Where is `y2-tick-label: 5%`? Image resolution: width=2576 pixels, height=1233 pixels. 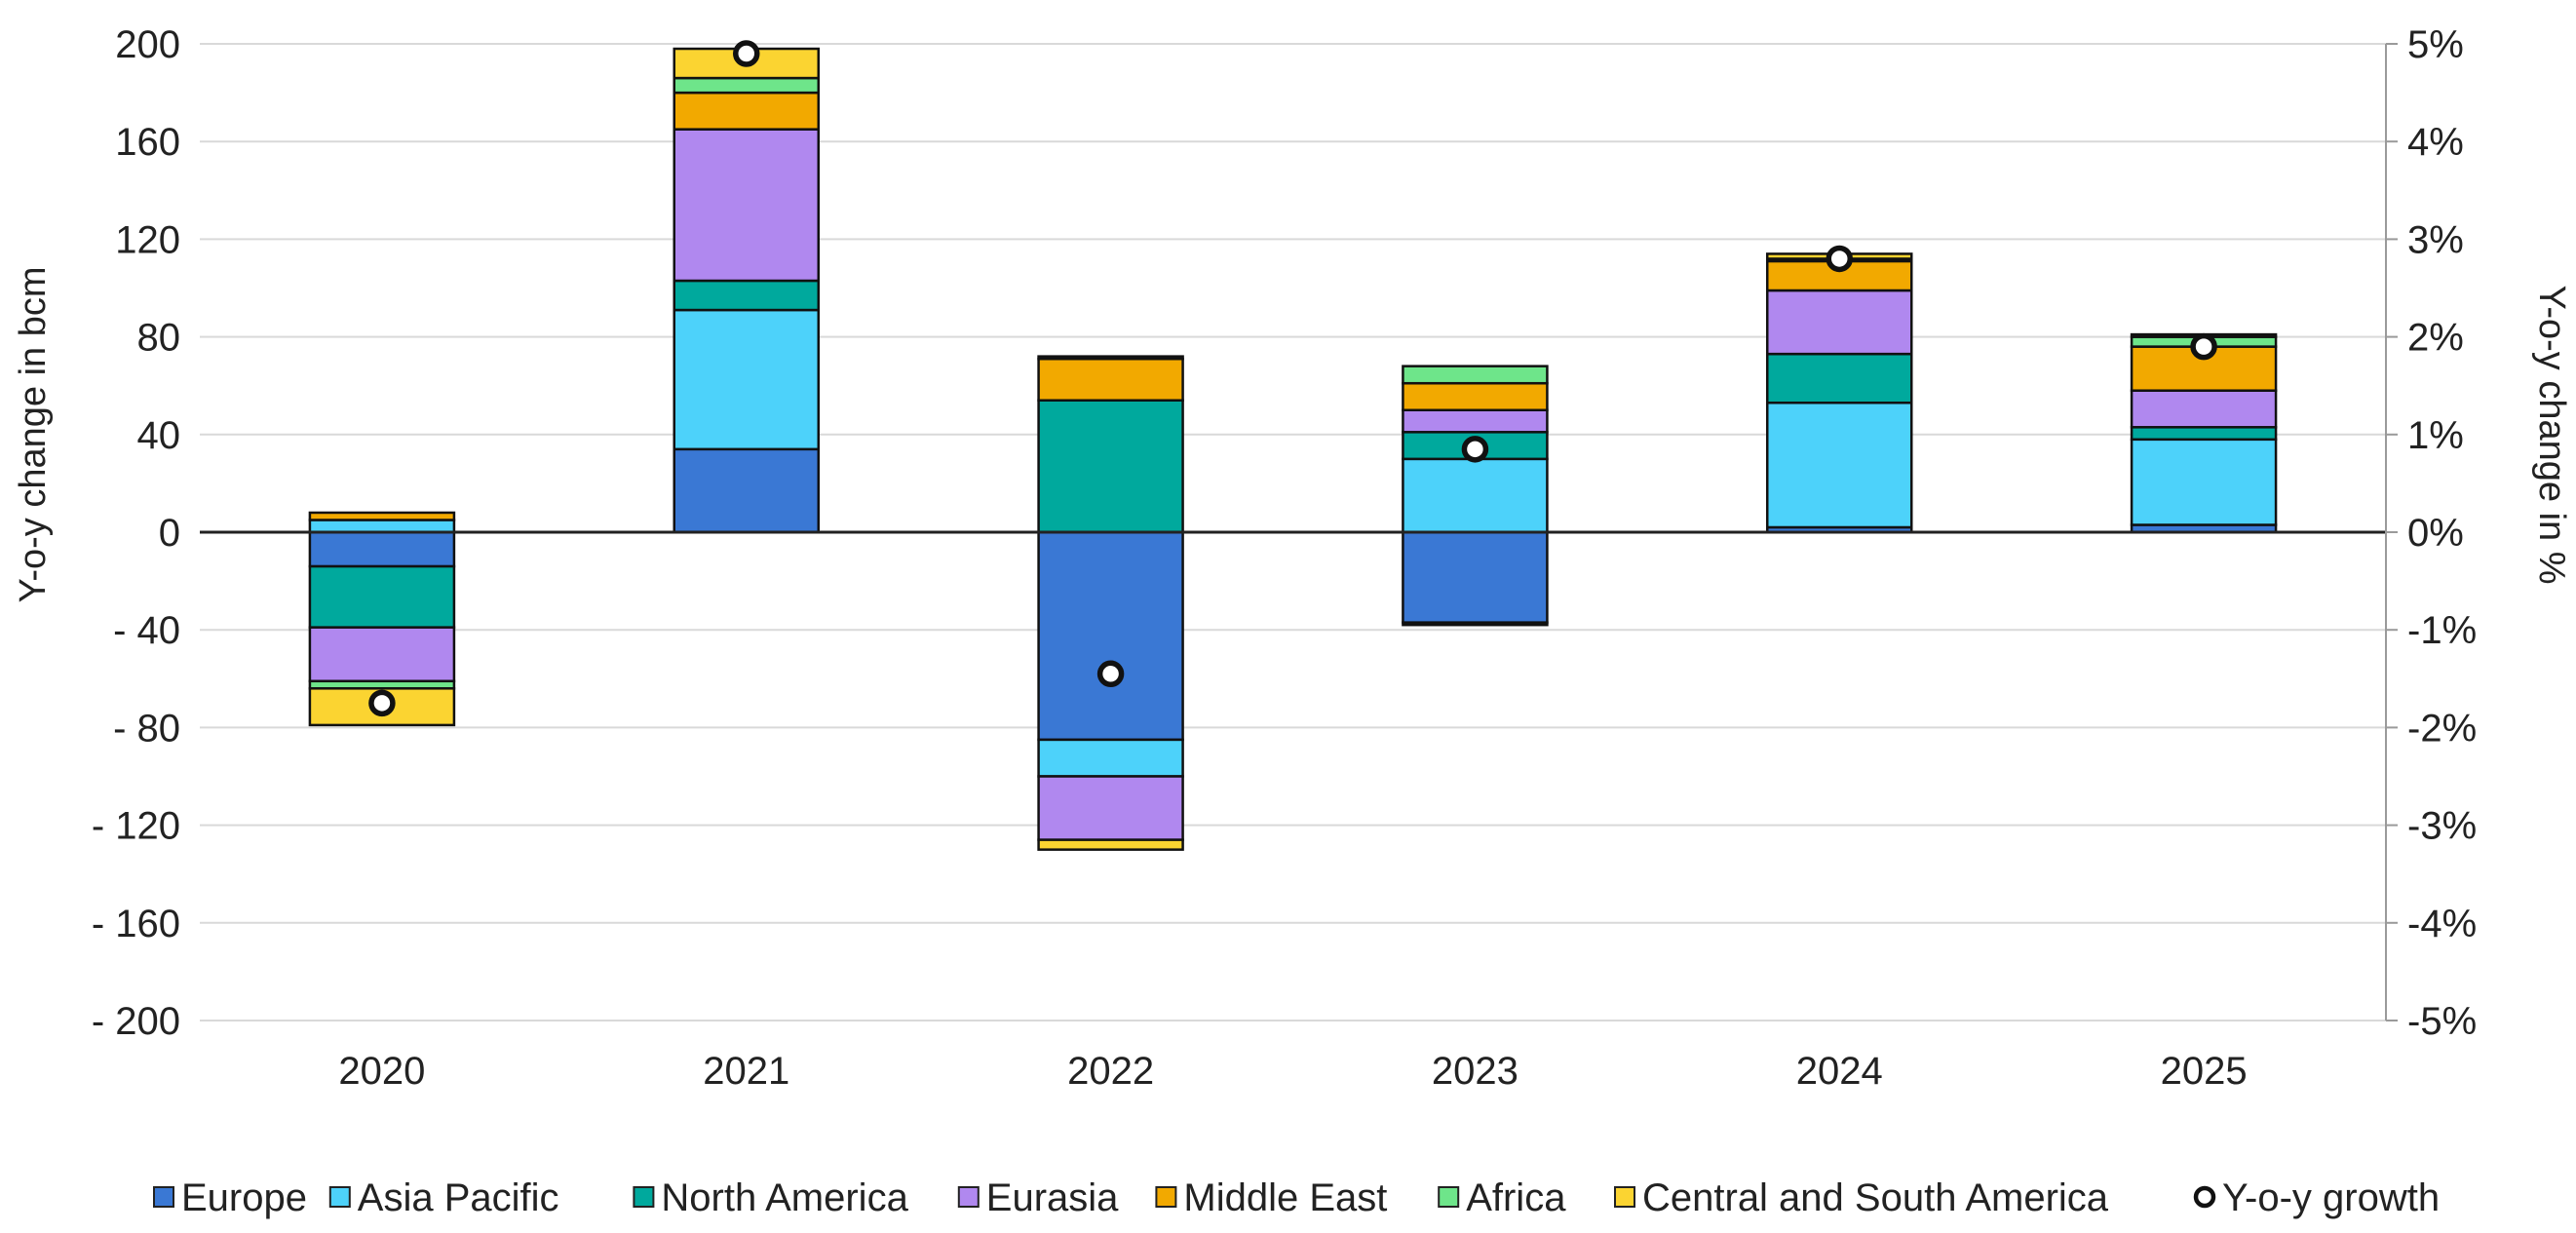
y2-tick-label: 5% is located at coordinates (2435, 44).